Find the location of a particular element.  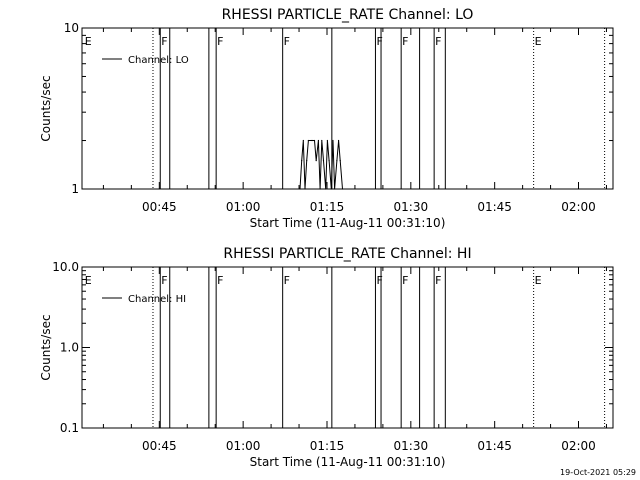

panel1-x-tick-label: 01:45 is located at coordinates (494, 207).